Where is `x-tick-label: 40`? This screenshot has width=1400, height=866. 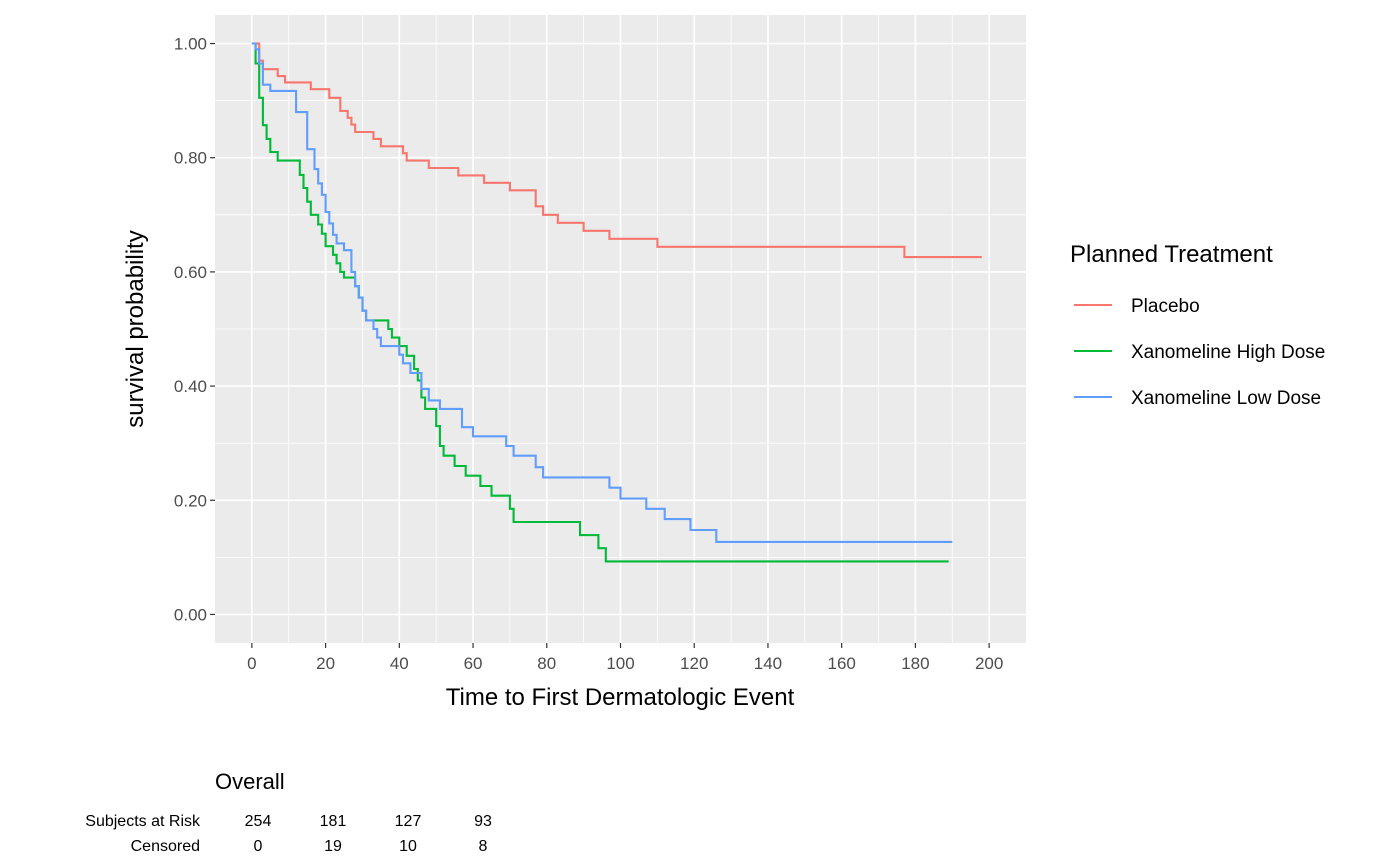
x-tick-label: 40 is located at coordinates (399, 663).